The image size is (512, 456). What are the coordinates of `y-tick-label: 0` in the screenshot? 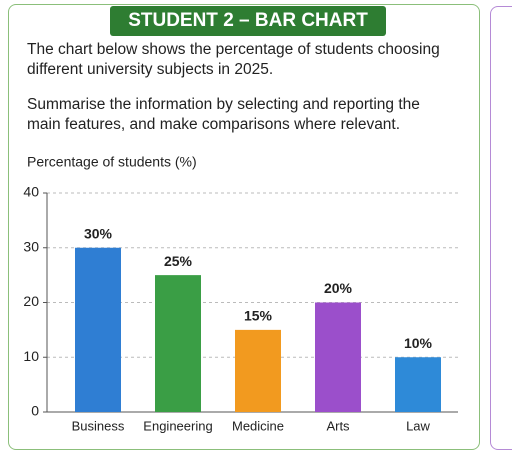 It's located at (35, 411).